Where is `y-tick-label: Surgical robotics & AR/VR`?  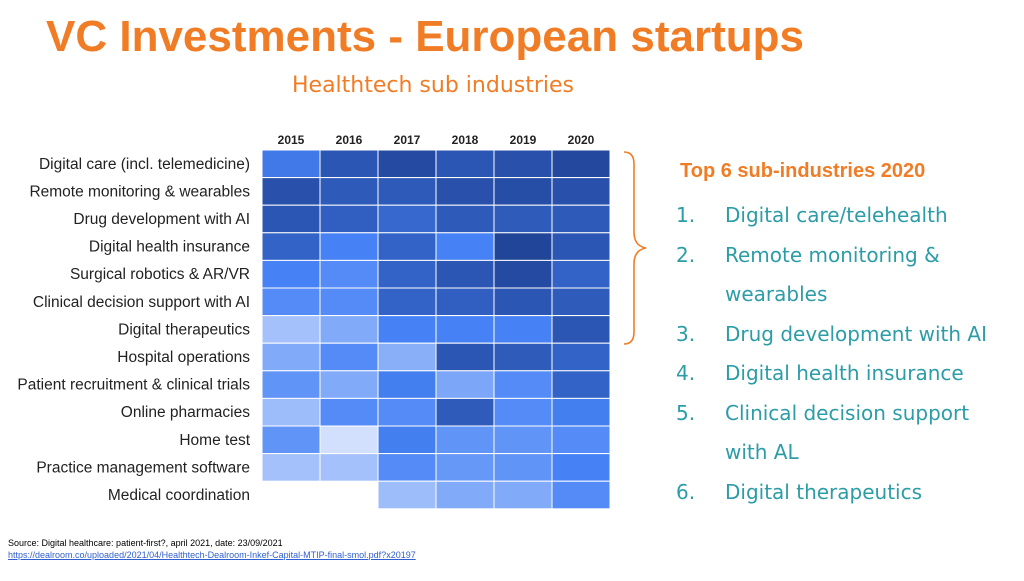 y-tick-label: Surgical robotics & AR/VR is located at coordinates (160, 274).